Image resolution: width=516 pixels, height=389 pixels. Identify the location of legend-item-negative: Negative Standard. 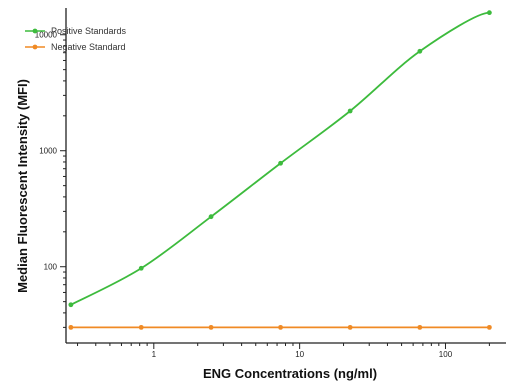
(75, 47).